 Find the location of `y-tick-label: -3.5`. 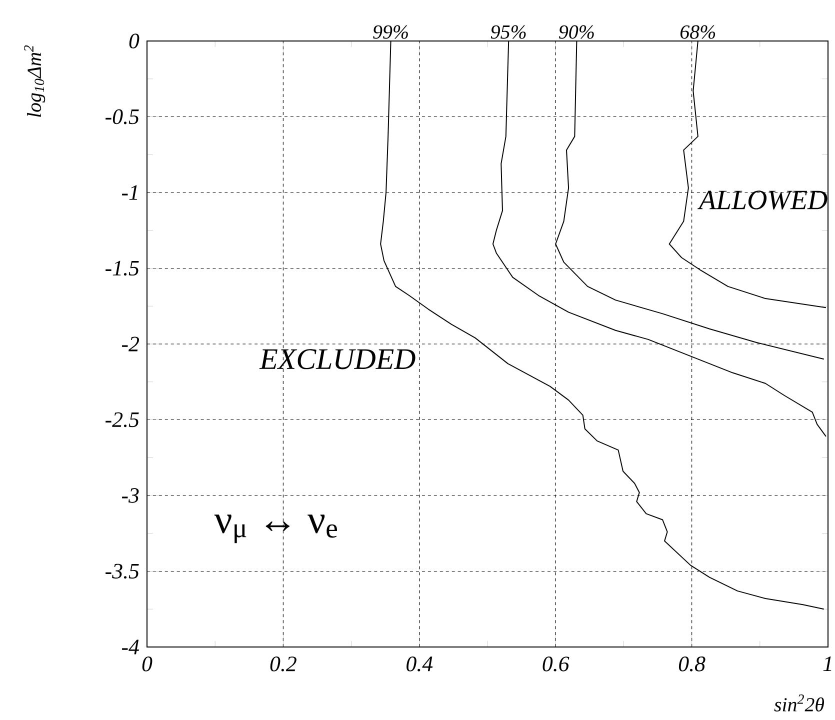

y-tick-label: -3.5 is located at coordinates (122, 571).